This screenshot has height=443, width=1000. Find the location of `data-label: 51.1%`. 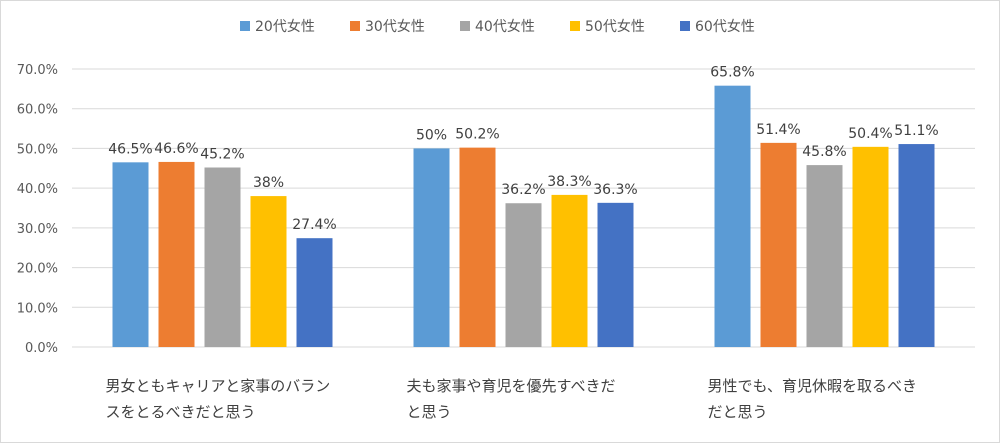

data-label: 51.1% is located at coordinates (916, 131).